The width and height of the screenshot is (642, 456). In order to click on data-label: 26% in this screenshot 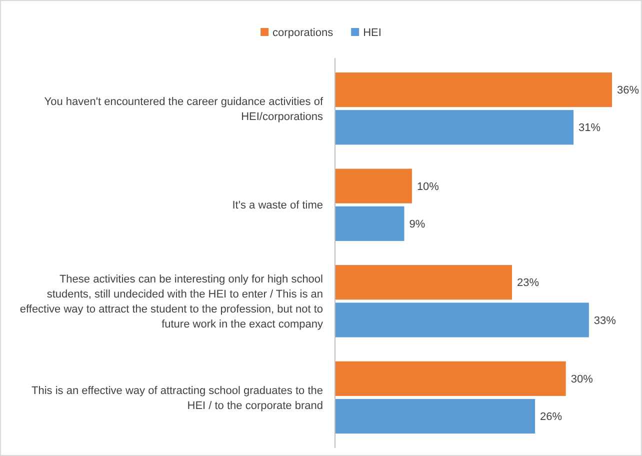, I will do `click(551, 417)`.